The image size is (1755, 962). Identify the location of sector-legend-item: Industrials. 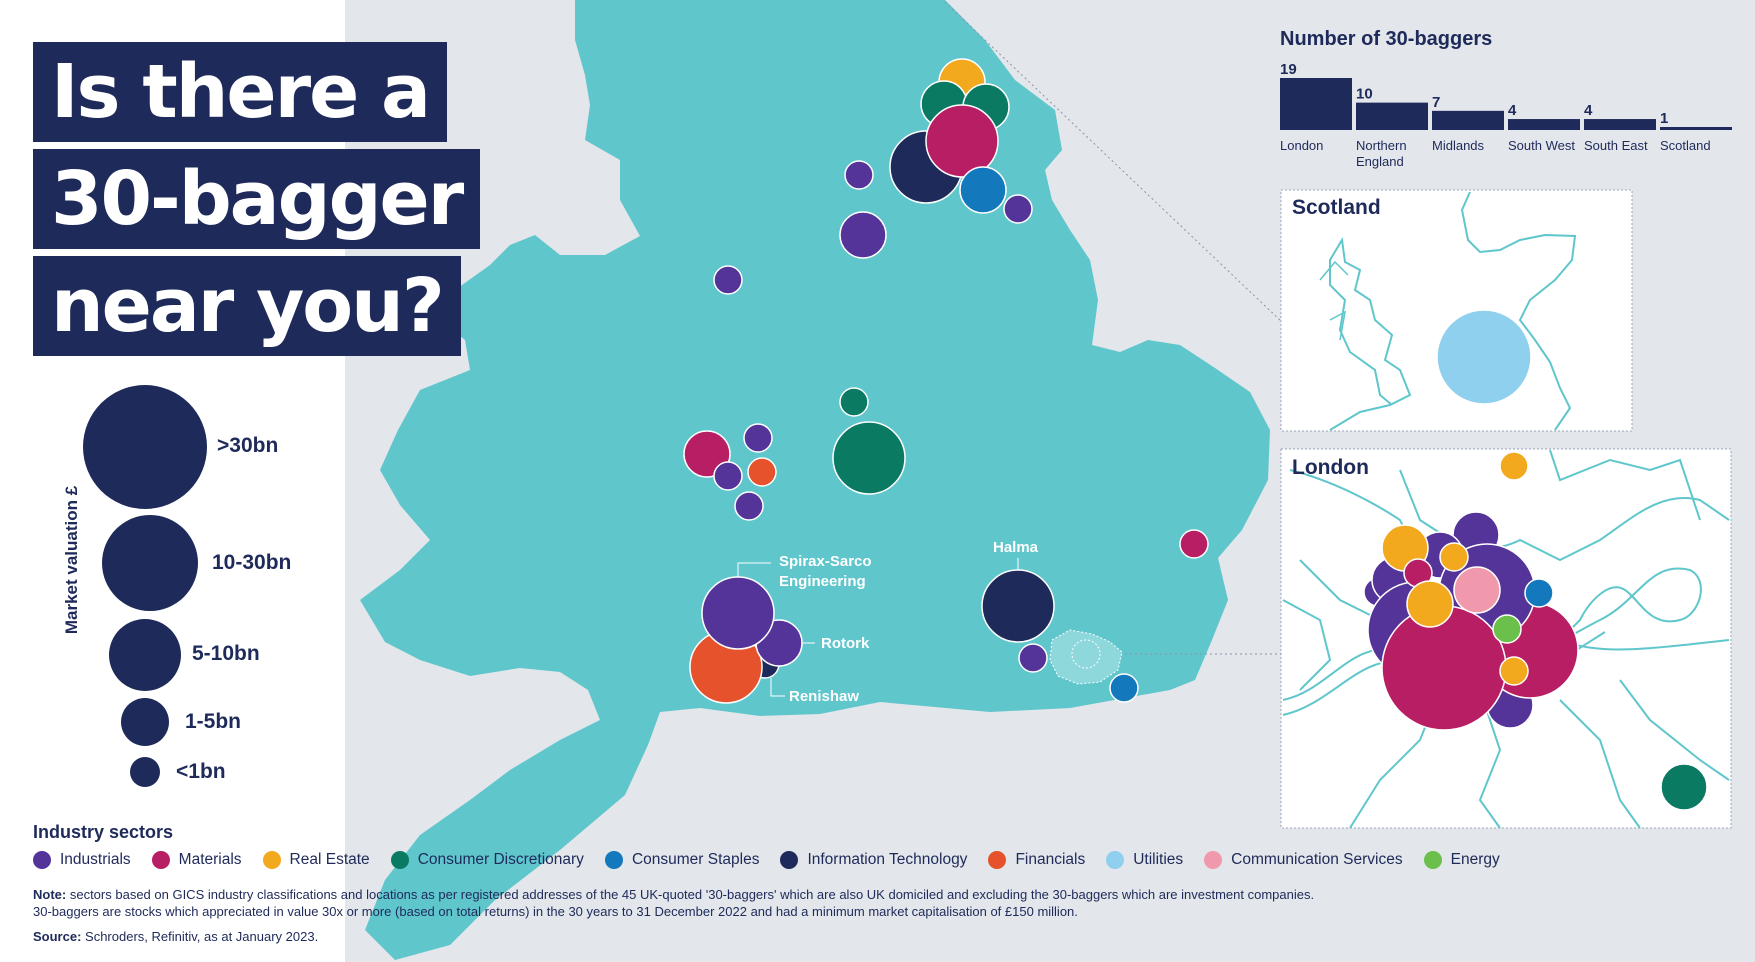
(82, 860).